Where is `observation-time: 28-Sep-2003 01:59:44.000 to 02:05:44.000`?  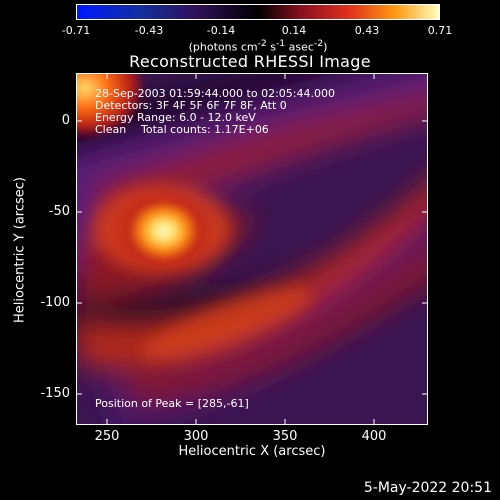 observation-time: 28-Sep-2003 01:59:44.000 to 02:05:44.000 is located at coordinates (215, 93).